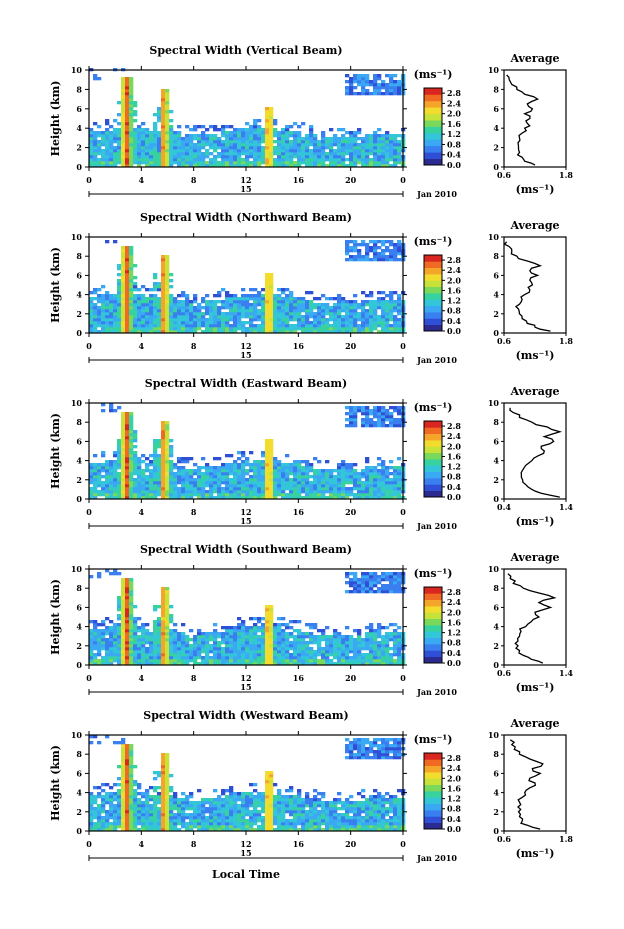 The height and width of the screenshot is (929, 624). What do you see at coordinates (194, 346) in the screenshot?
I see `x-tick-label: 8` at bounding box center [194, 346].